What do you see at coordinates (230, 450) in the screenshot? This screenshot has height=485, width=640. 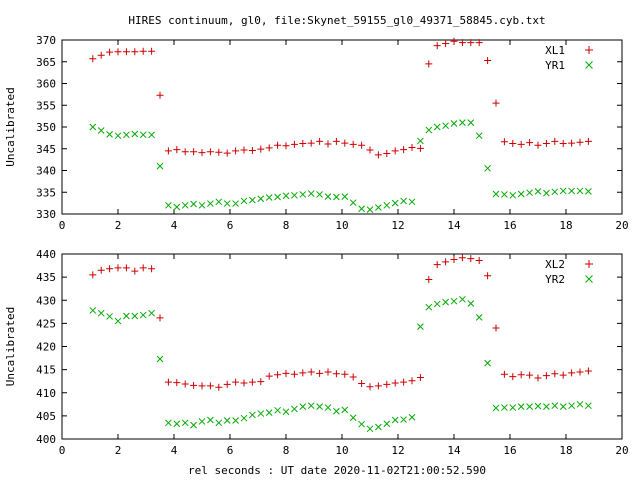 I see `x-tick-label: 6` at bounding box center [230, 450].